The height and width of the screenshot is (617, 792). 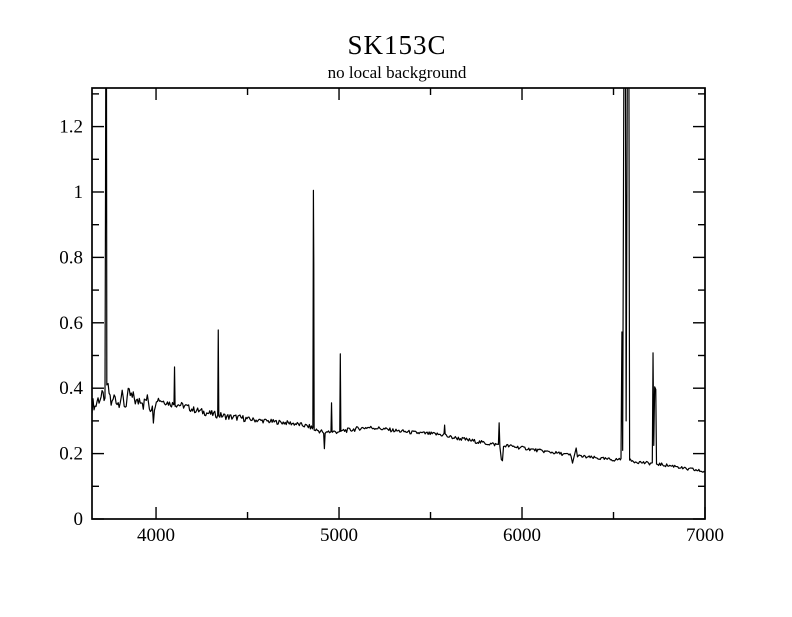 What do you see at coordinates (71, 127) in the screenshot?
I see `y-tick-label: 1.2` at bounding box center [71, 127].